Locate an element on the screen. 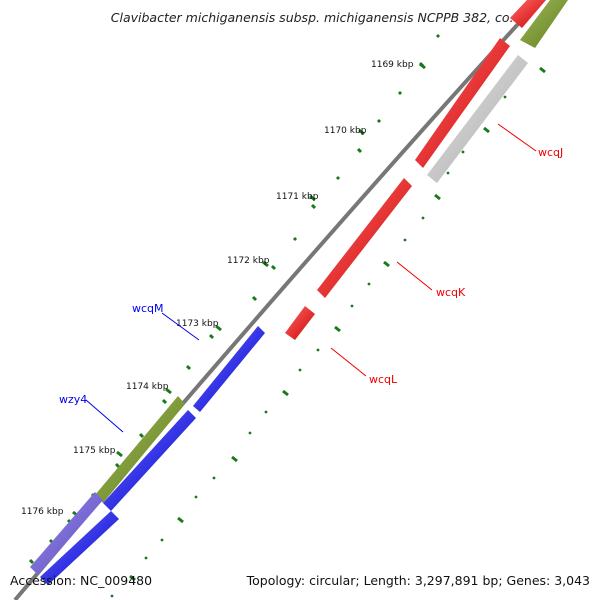  tick-label: 1171 kbp is located at coordinates (297, 197).